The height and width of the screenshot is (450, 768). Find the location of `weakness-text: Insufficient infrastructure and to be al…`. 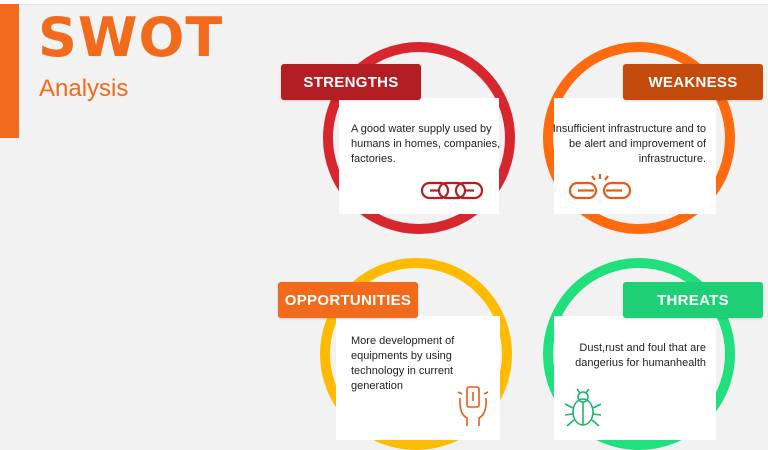

weakness-text: Insufficient infrastructure and to be al… is located at coordinates (629, 144).